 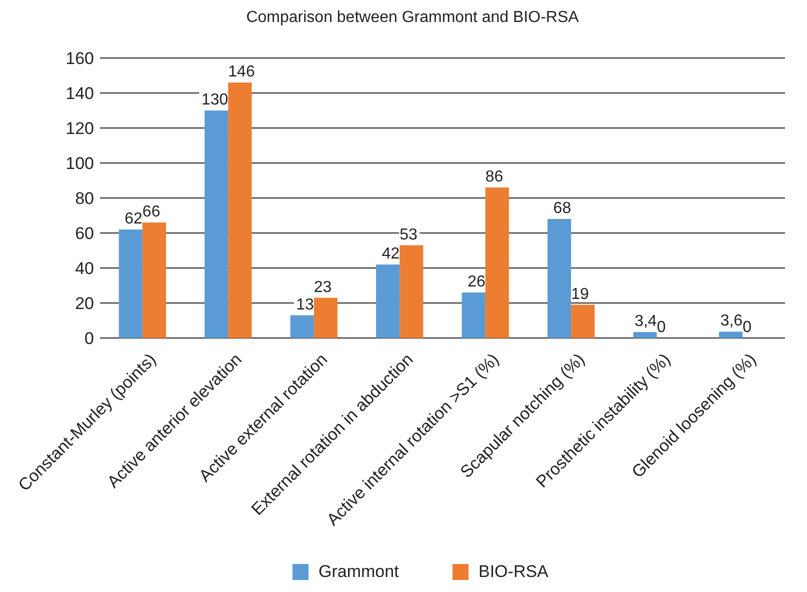 What do you see at coordinates (214, 100) in the screenshot?
I see `data-label: 130` at bounding box center [214, 100].